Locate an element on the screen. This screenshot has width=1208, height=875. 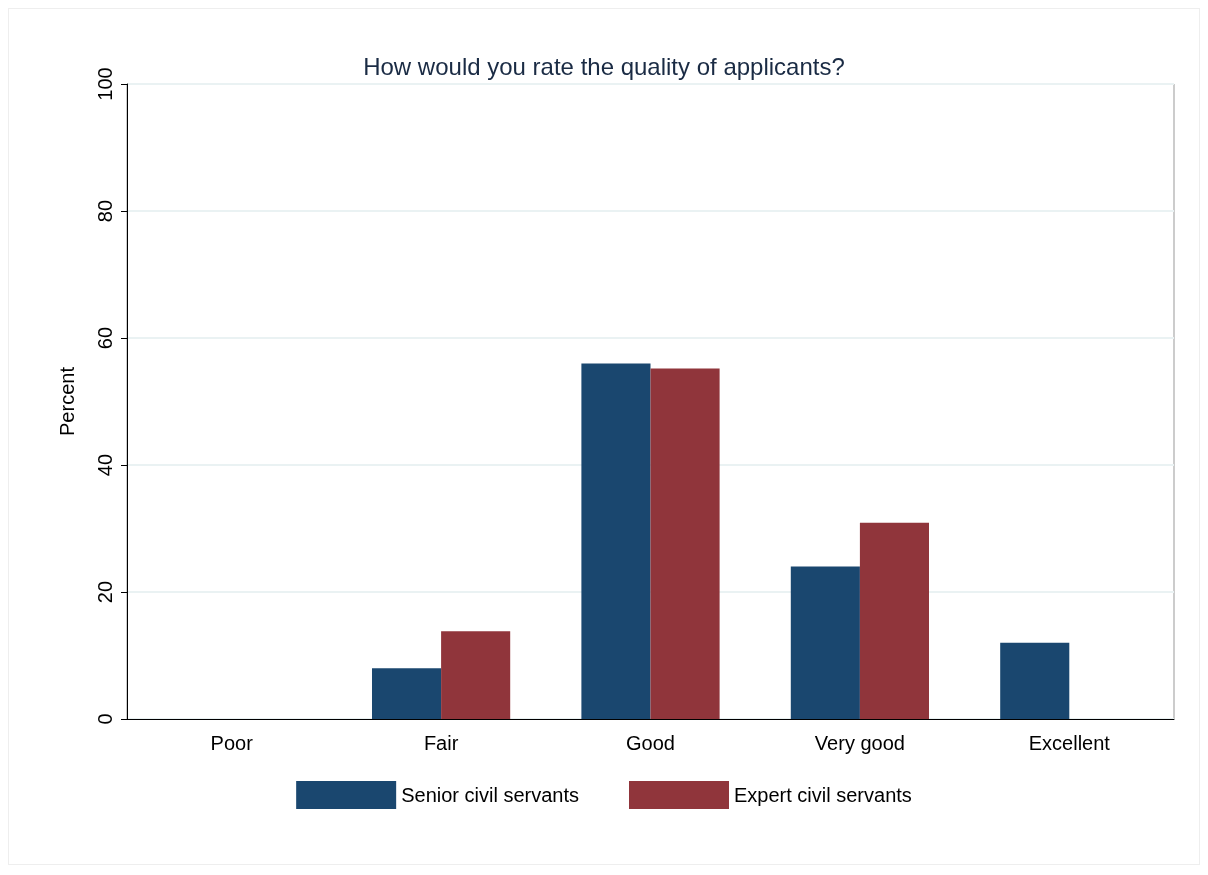
y-axis-title: Percent is located at coordinates (67, 401).